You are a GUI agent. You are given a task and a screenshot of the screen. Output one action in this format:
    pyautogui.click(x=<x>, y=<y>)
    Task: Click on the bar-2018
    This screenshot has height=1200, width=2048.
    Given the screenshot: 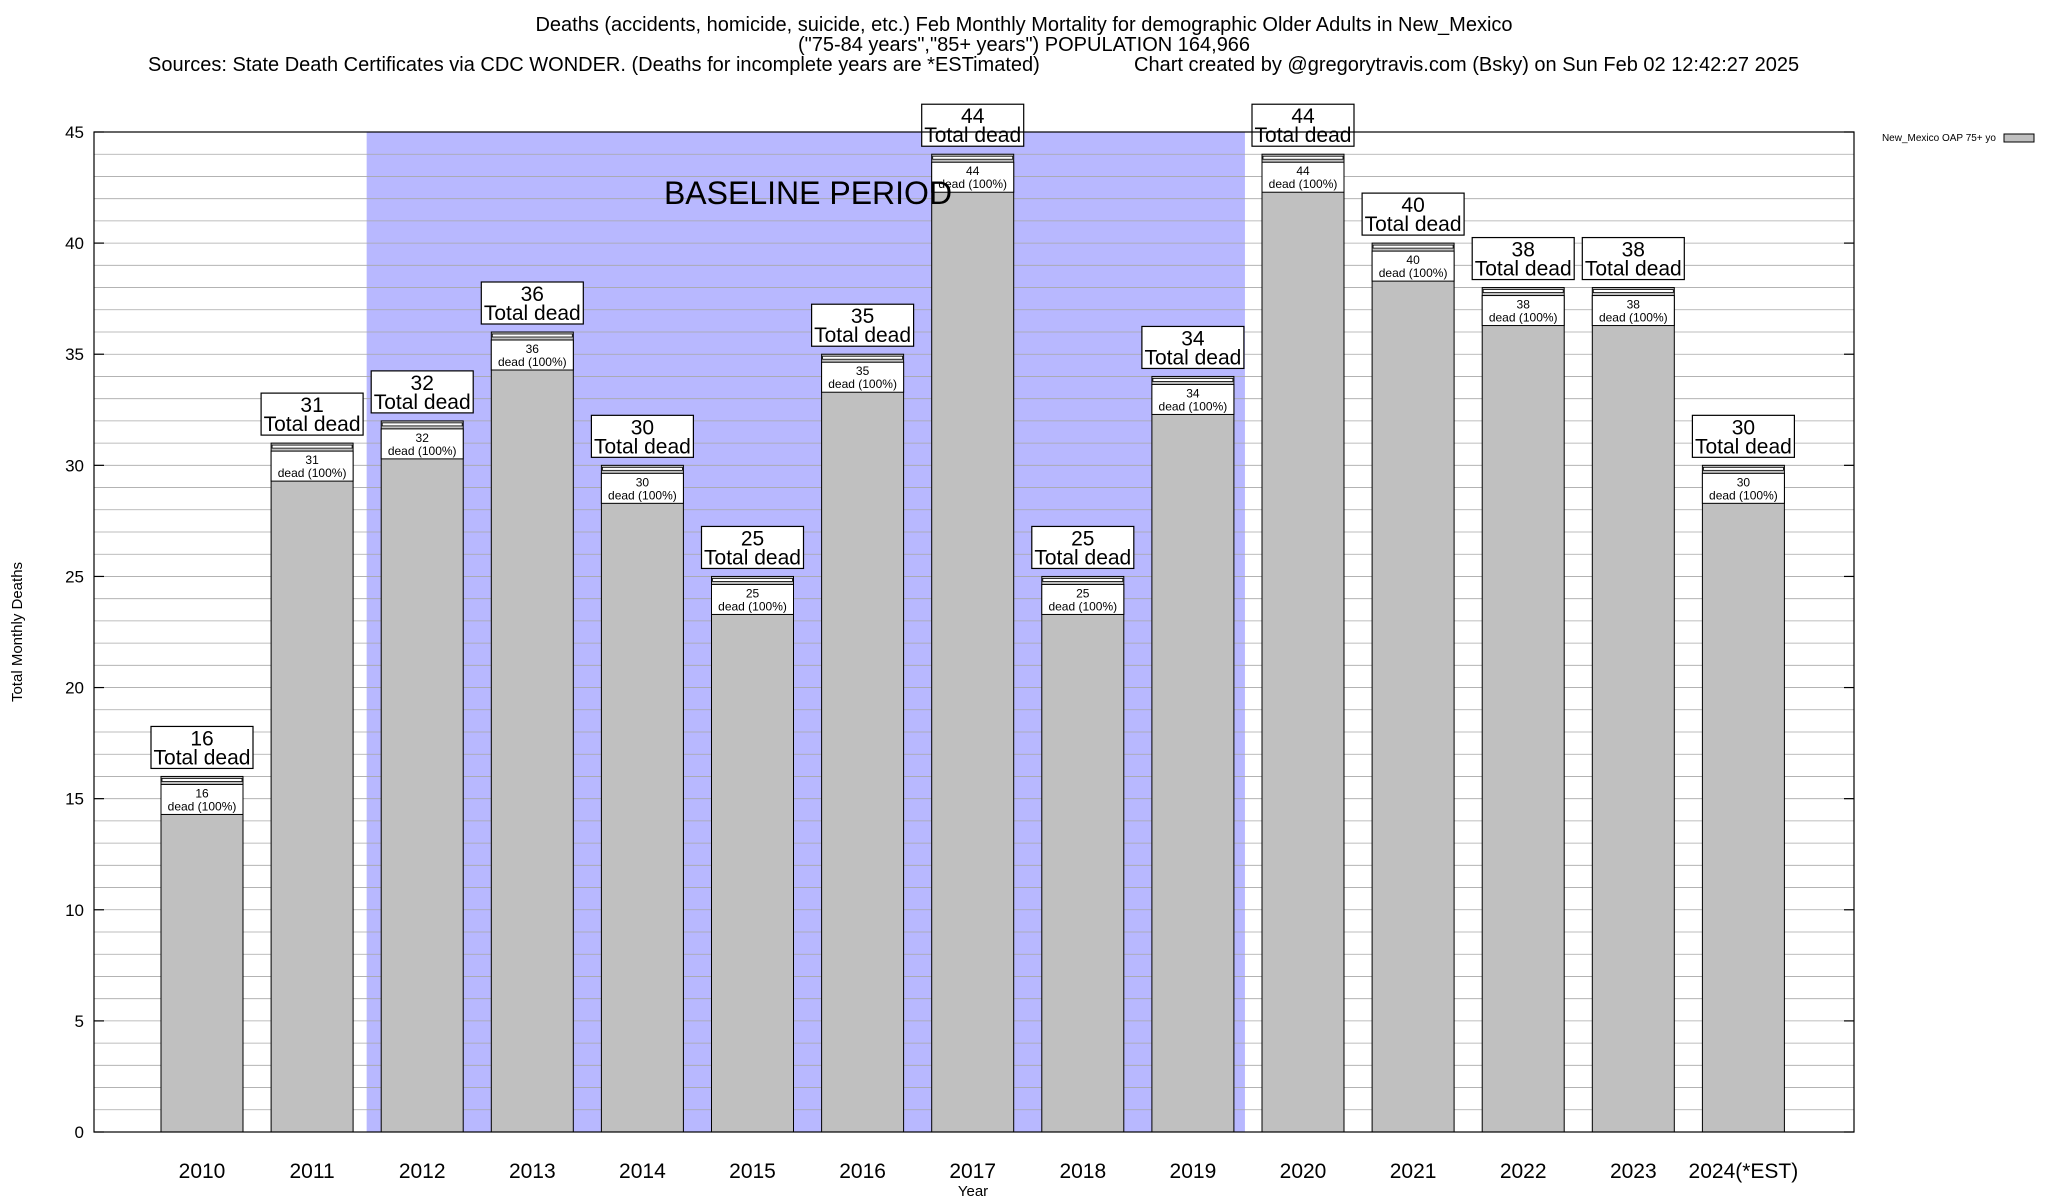 What is the action you would take?
    pyautogui.click(x=1083, y=854)
    